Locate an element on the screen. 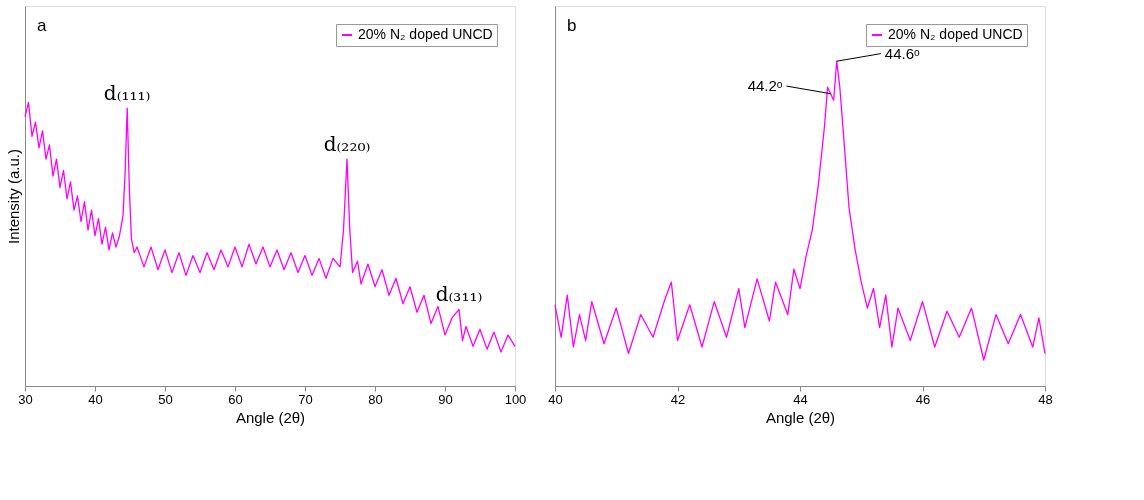  annotation: d₍₂₂₀₎ is located at coordinates (347, 144).